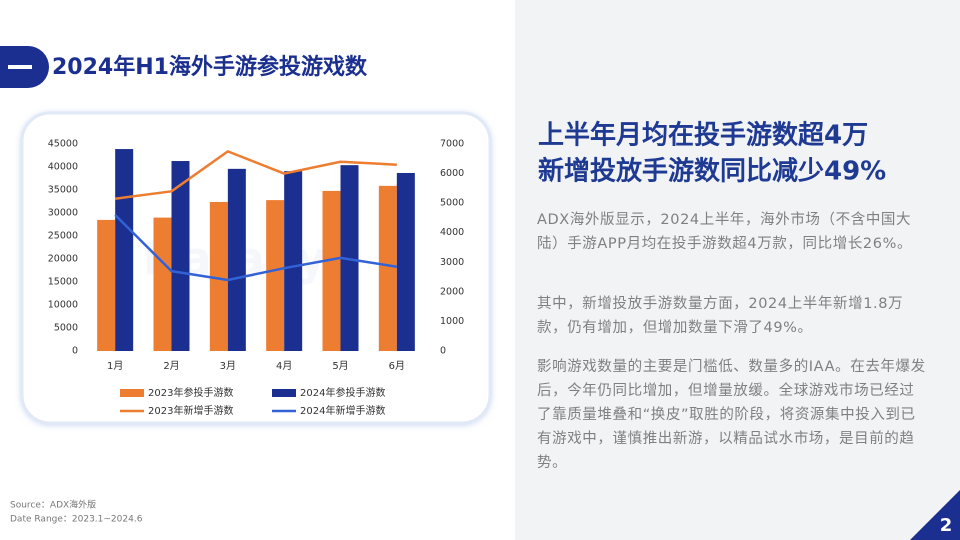  What do you see at coordinates (342, 410) in the screenshot?
I see `legend-label: 2024年新增手游数` at bounding box center [342, 410].